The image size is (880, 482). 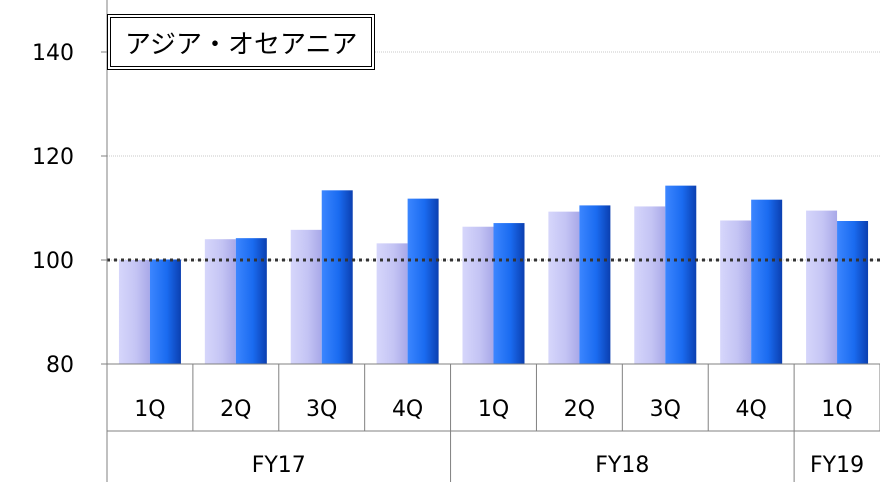 I want to click on x-category-label-8: 4Q, so click(x=751, y=409).